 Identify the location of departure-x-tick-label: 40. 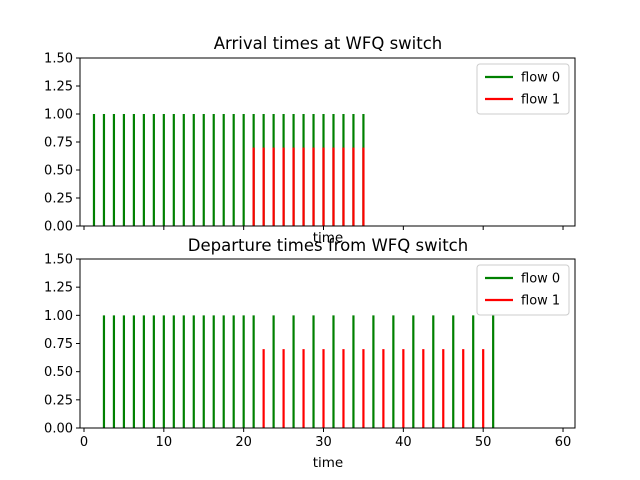
(403, 442).